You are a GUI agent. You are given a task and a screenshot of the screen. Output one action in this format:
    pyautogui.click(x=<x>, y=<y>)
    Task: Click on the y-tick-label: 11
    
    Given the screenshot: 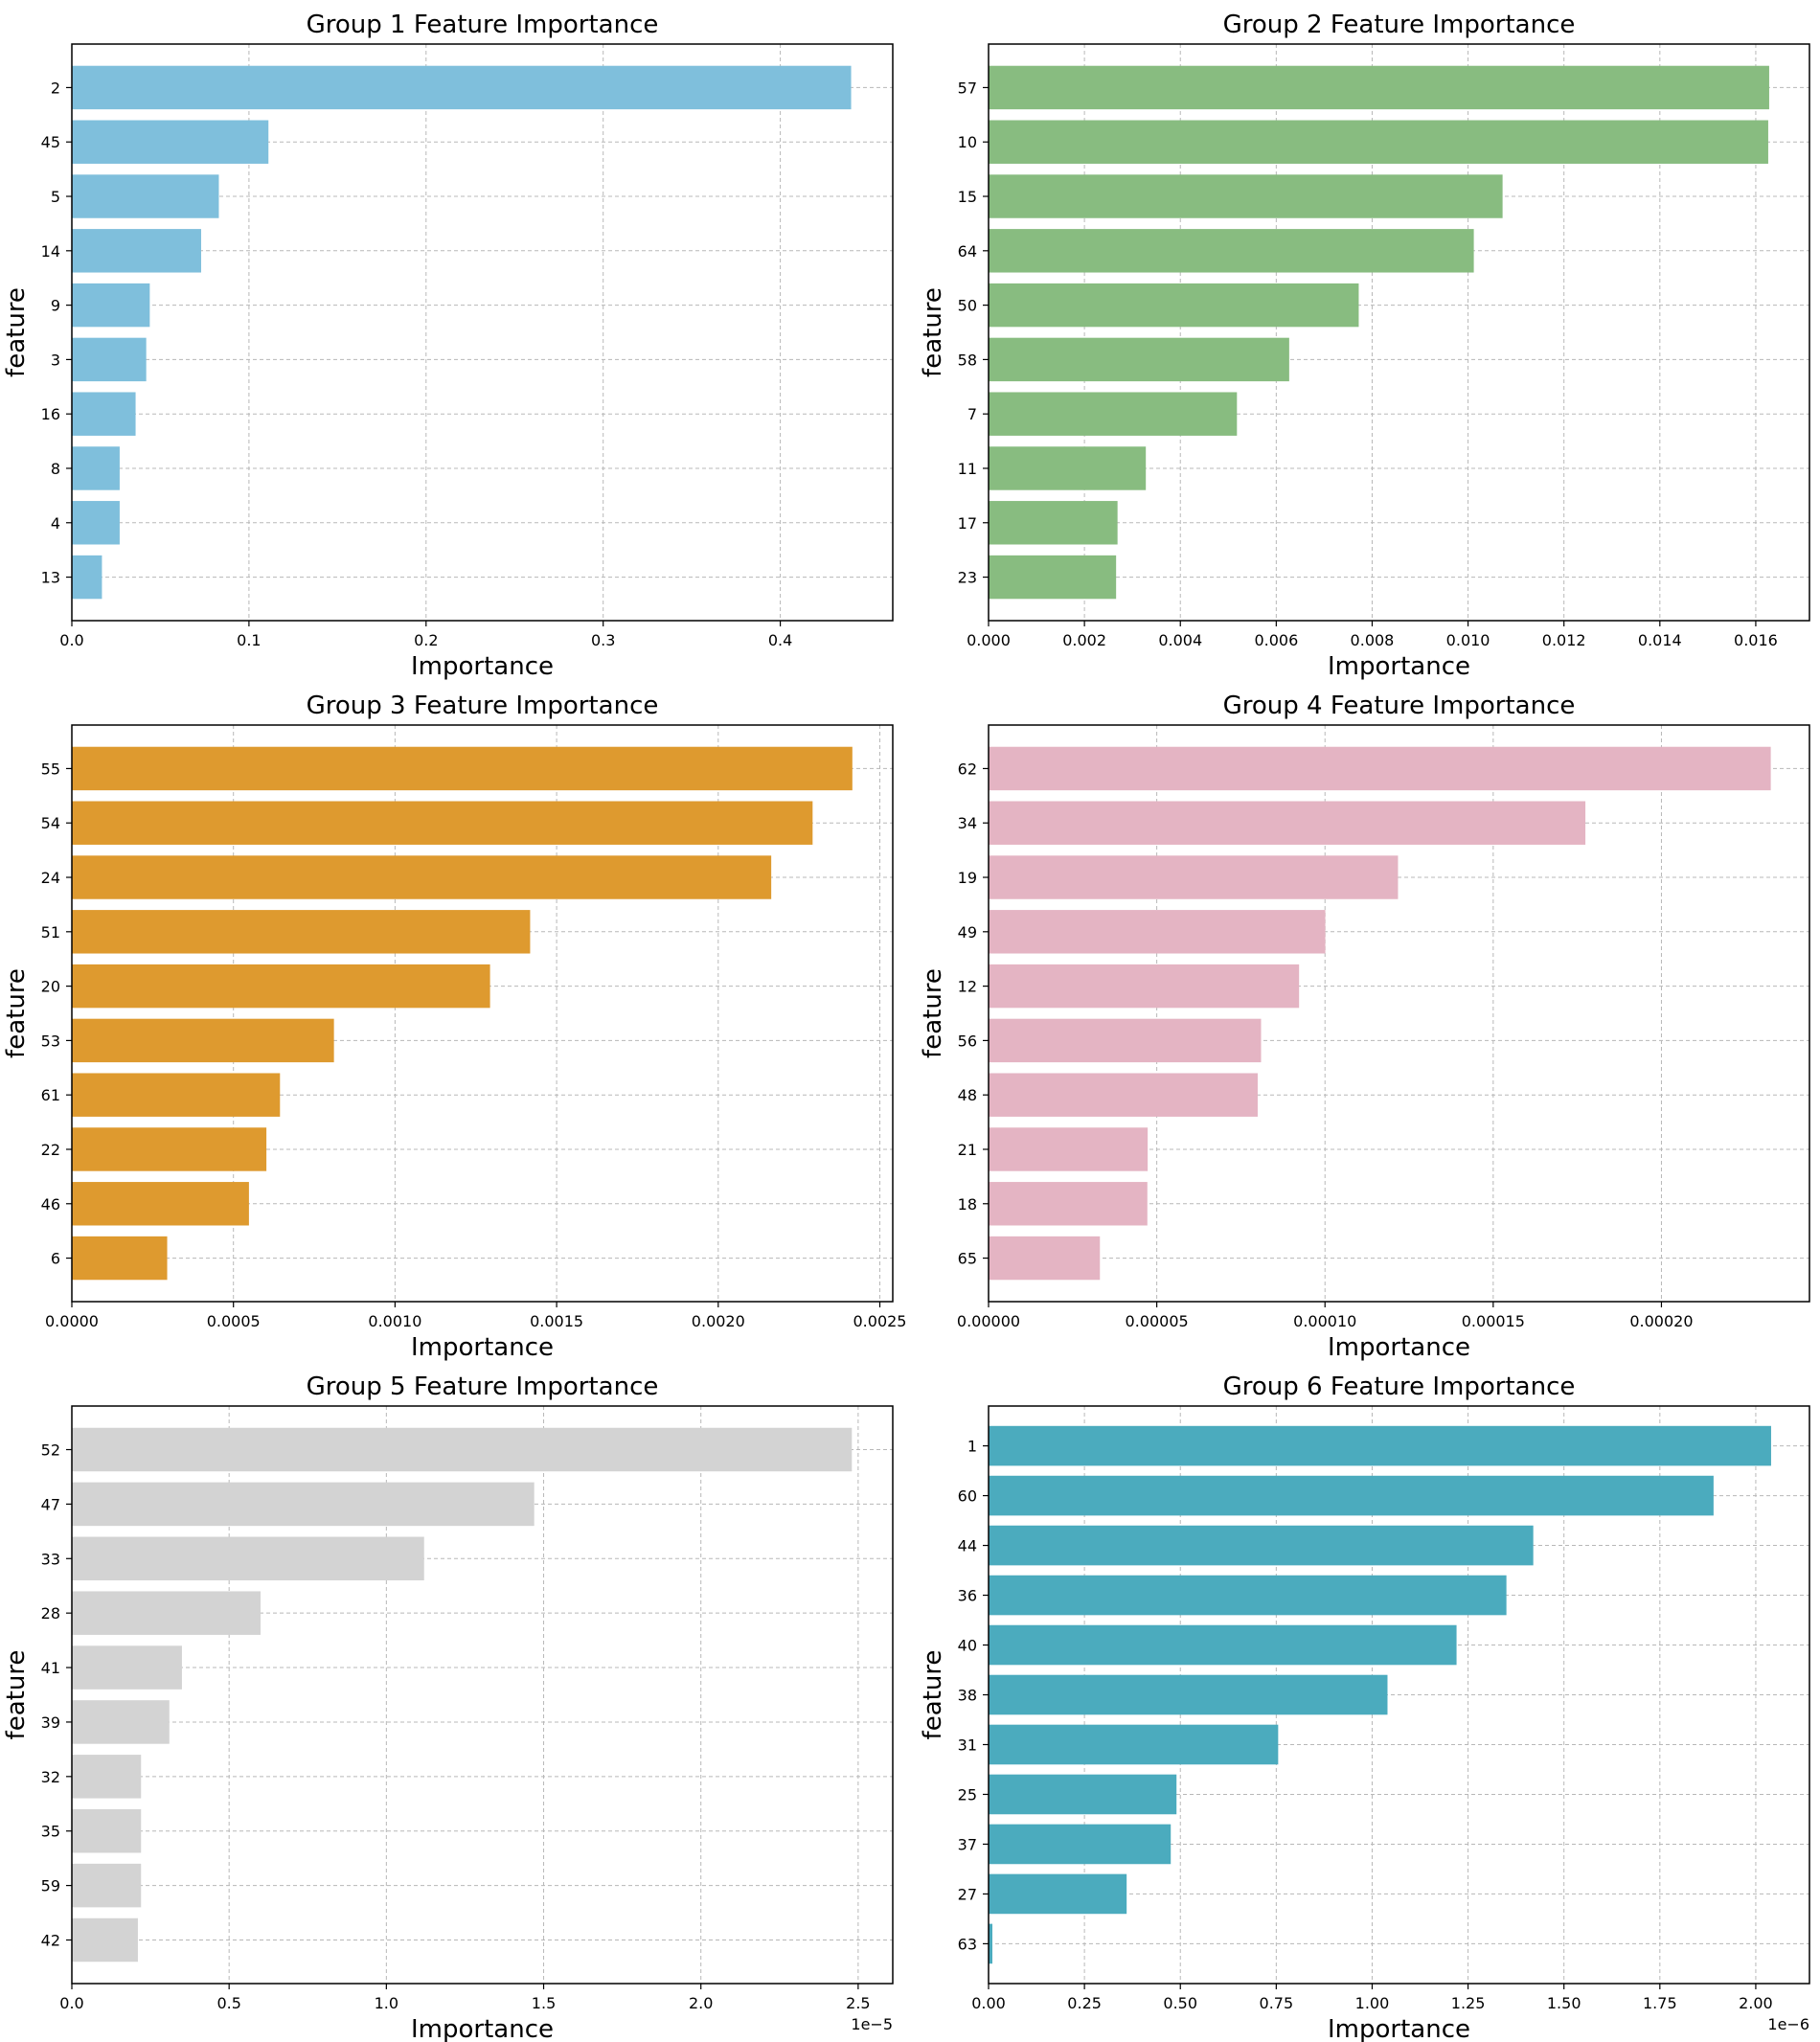 What is the action you would take?
    pyautogui.click(x=967, y=469)
    